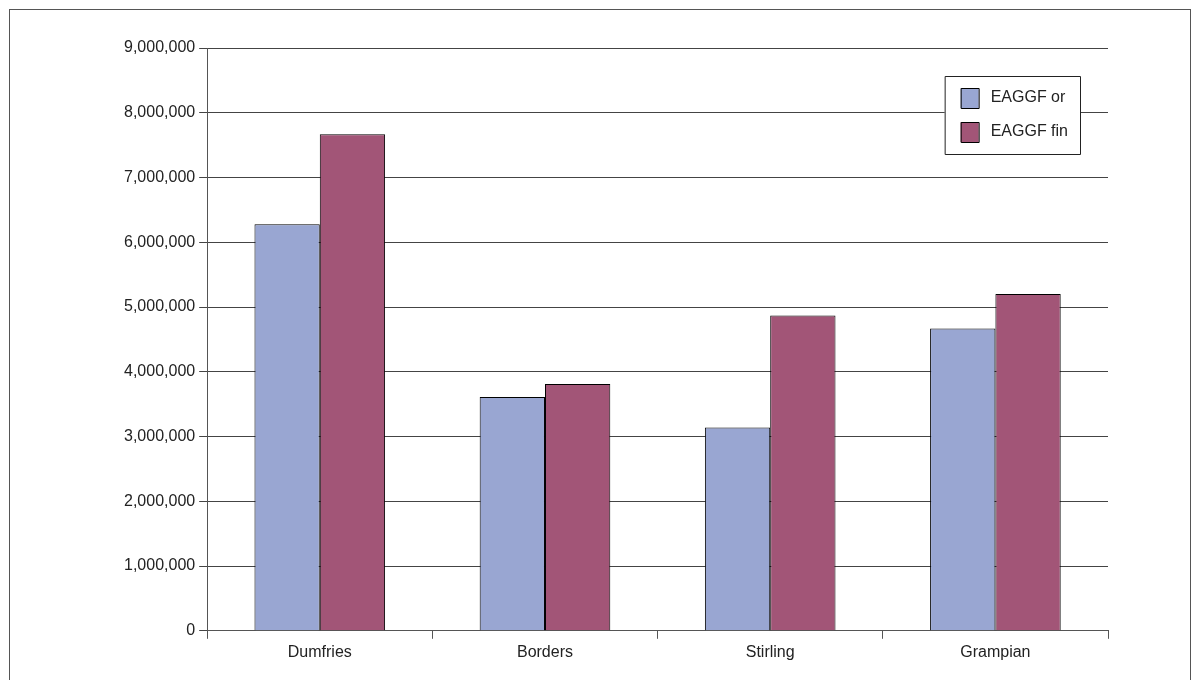  What do you see at coordinates (319, 651) in the screenshot?
I see `x-tick-label: Dumfries` at bounding box center [319, 651].